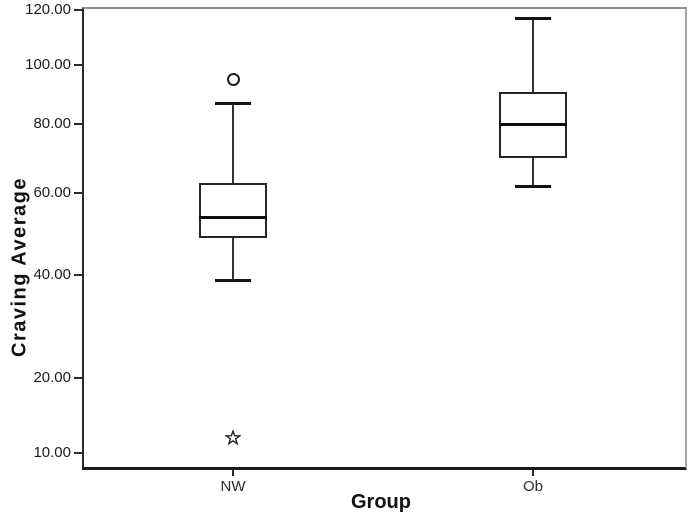 This screenshot has height=531, width=693. I want to click on y-tick-label: 60.00, so click(52, 192).